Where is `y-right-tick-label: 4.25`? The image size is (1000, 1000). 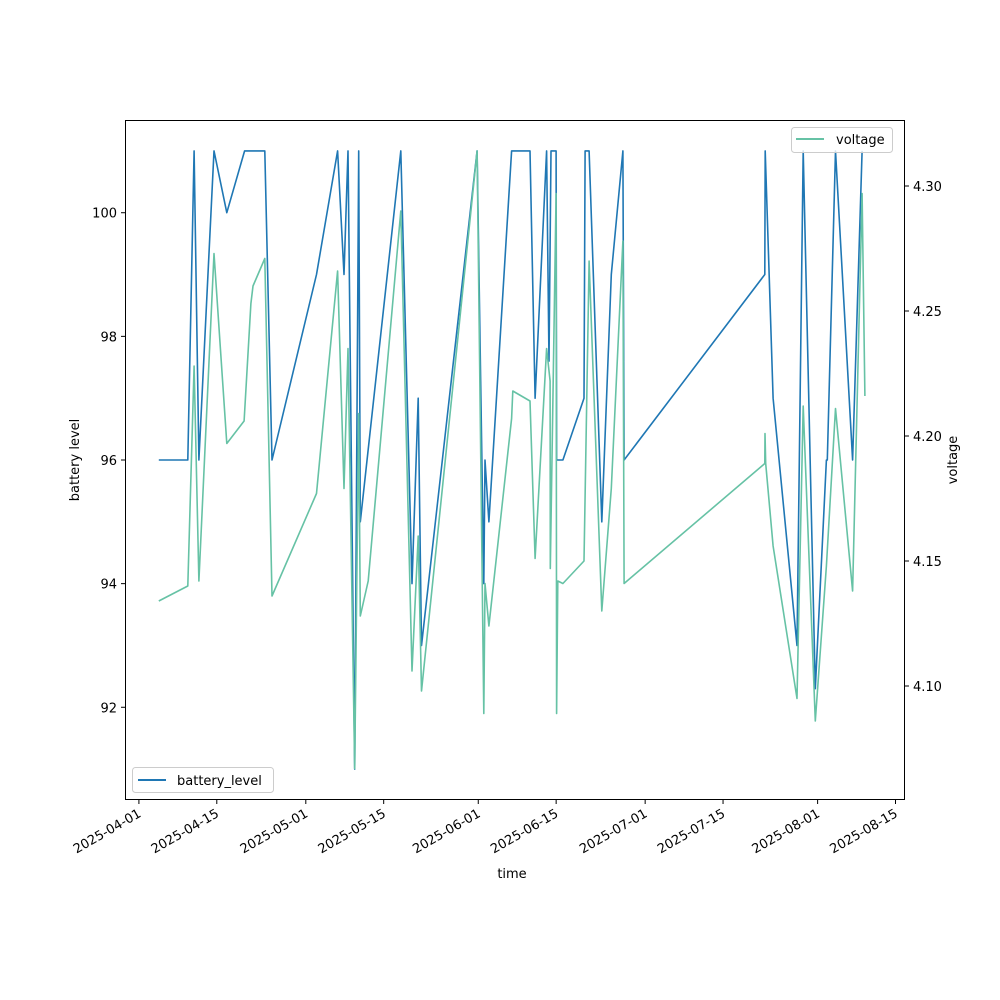 y-right-tick-label: 4.25 is located at coordinates (927, 312).